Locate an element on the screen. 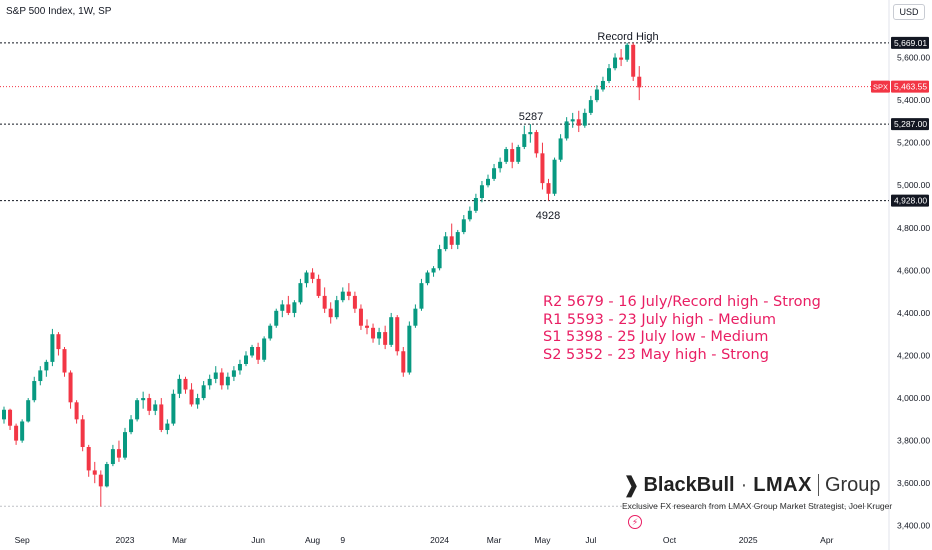 This screenshot has width=932, height=550. x-tick-label: 2025 is located at coordinates (748, 540).